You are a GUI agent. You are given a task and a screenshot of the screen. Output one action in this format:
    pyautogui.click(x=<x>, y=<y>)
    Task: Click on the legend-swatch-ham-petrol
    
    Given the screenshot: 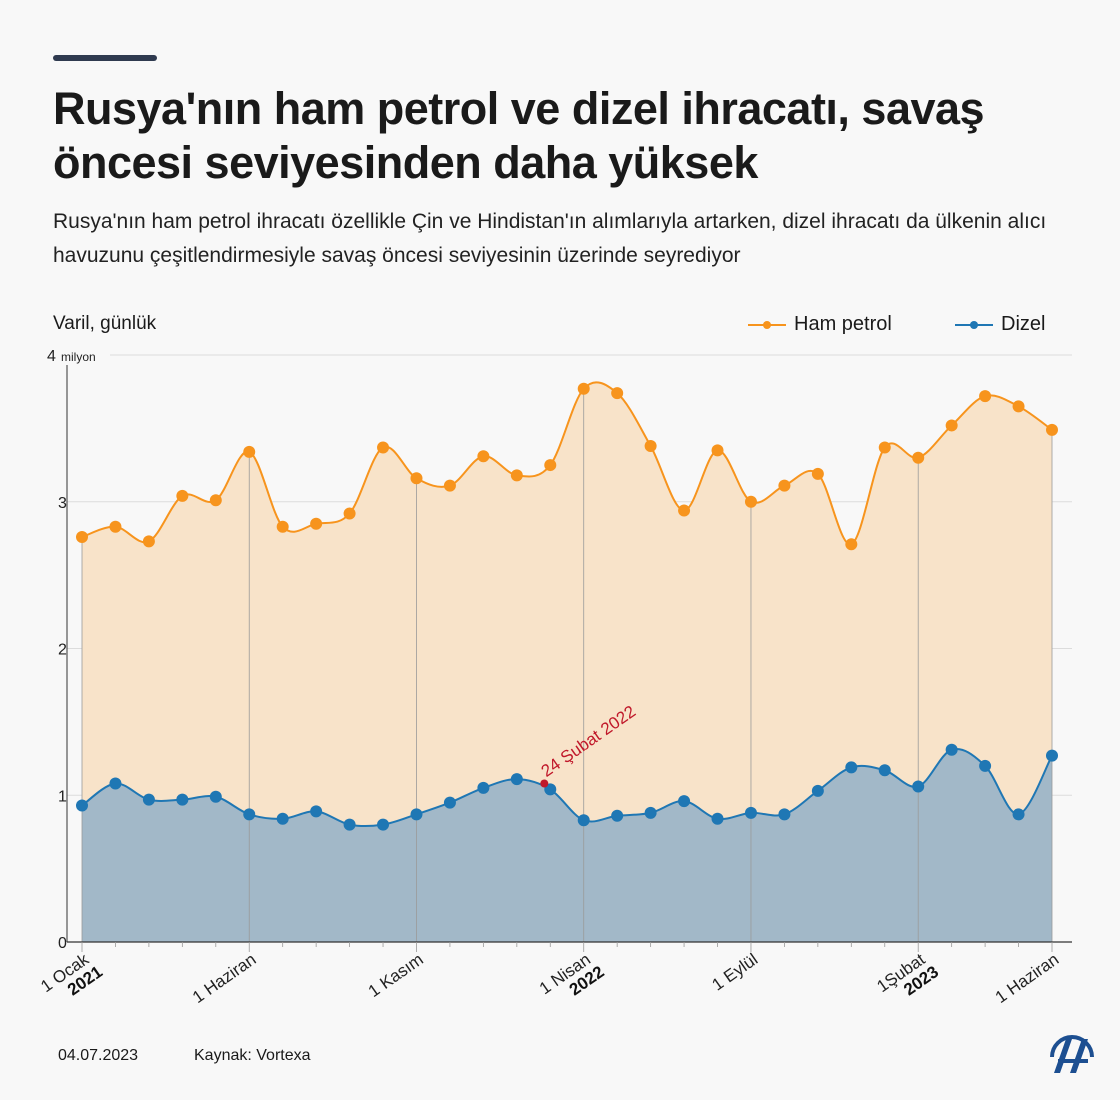 What is the action you would take?
    pyautogui.click(x=767, y=325)
    